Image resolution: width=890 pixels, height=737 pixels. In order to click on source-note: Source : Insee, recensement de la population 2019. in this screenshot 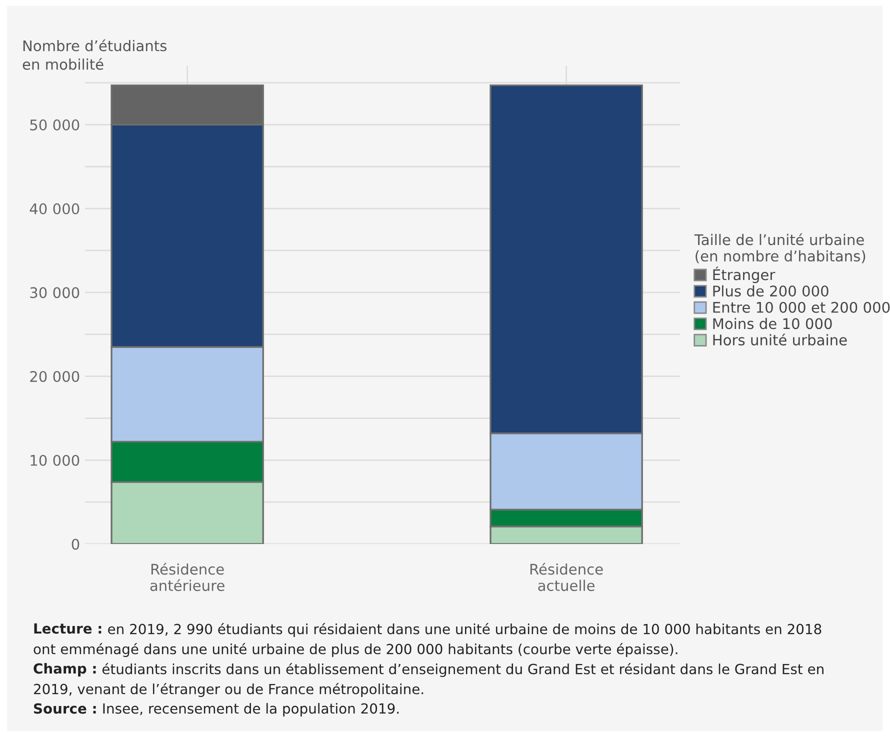, I will do `click(216, 709)`.